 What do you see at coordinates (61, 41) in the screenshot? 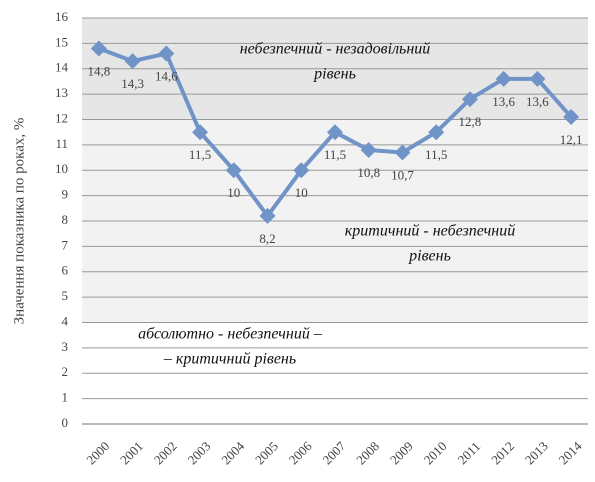
I see `y-tick-label: 15` at bounding box center [61, 41].